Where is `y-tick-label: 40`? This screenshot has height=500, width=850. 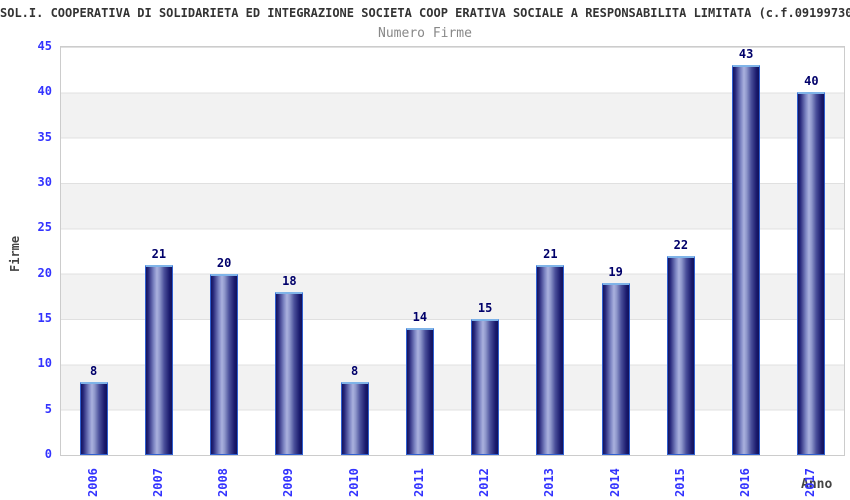 y-tick-label: 40 is located at coordinates (44, 91).